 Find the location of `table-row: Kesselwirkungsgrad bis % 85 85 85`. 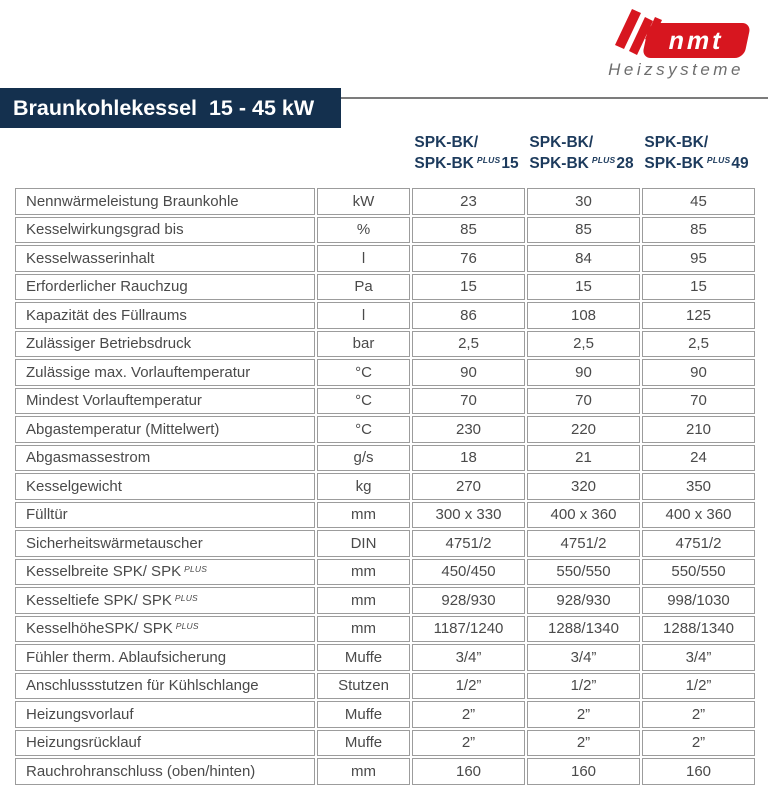

table-row: Kesselwirkungsgrad bis % 85 85 85 is located at coordinates (385, 229).